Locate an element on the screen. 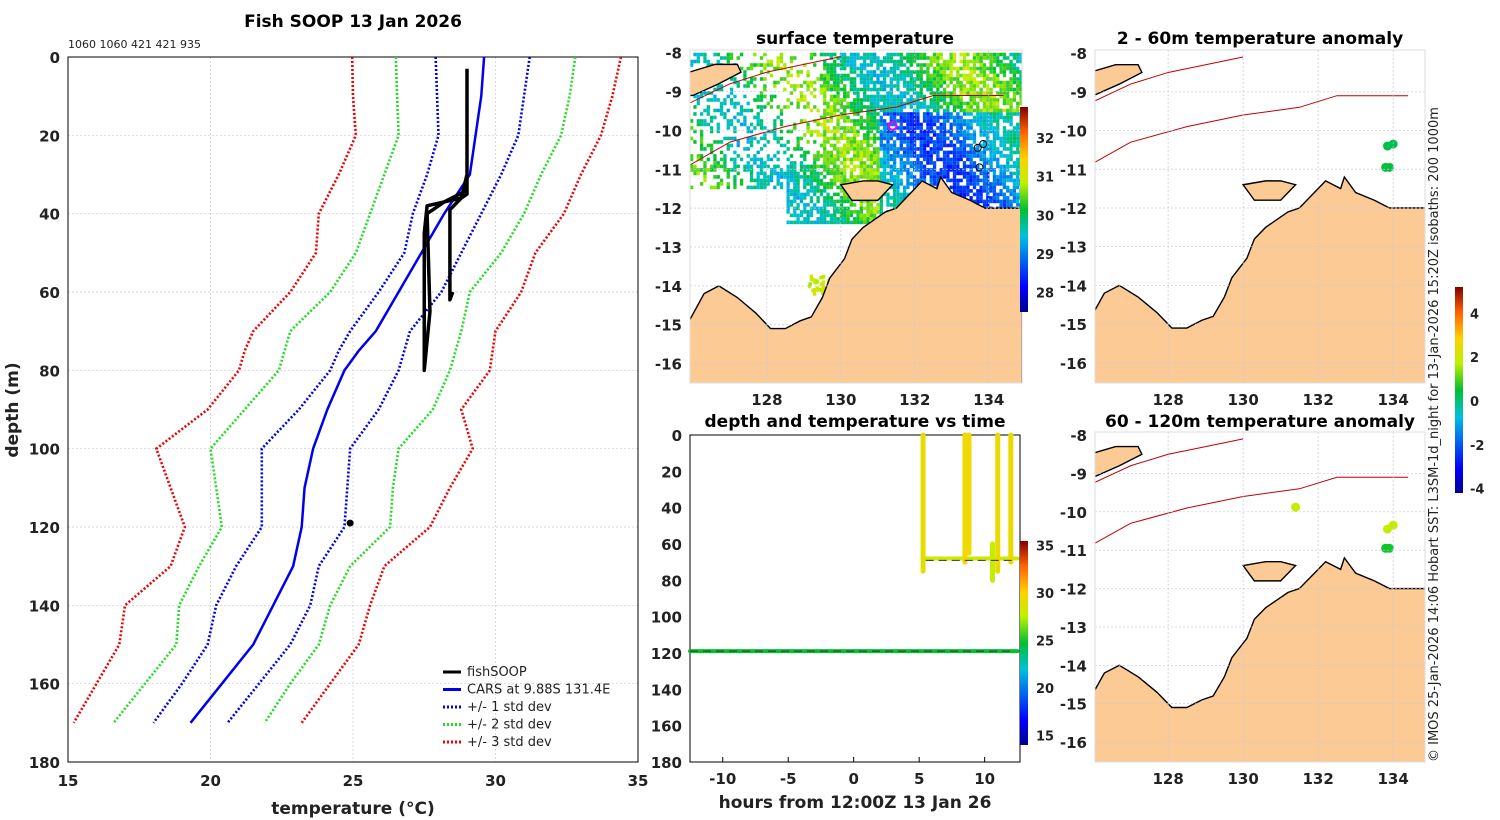  anomaly-point is located at coordinates (1389, 167).